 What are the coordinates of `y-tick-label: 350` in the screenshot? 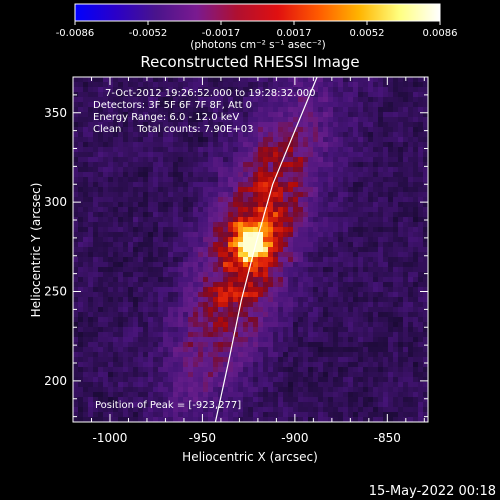 It's located at (55, 113).